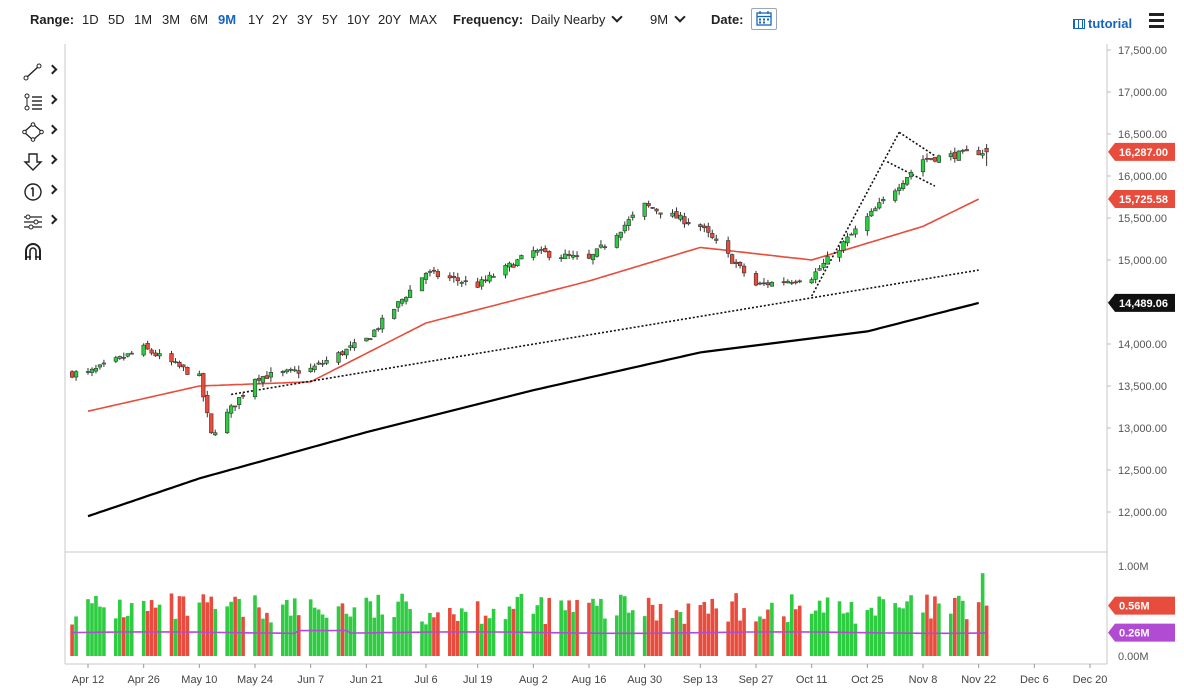  Describe the element at coordinates (1142, 471) in the screenshot. I see `y-tick-label: 12,500.00` at that location.